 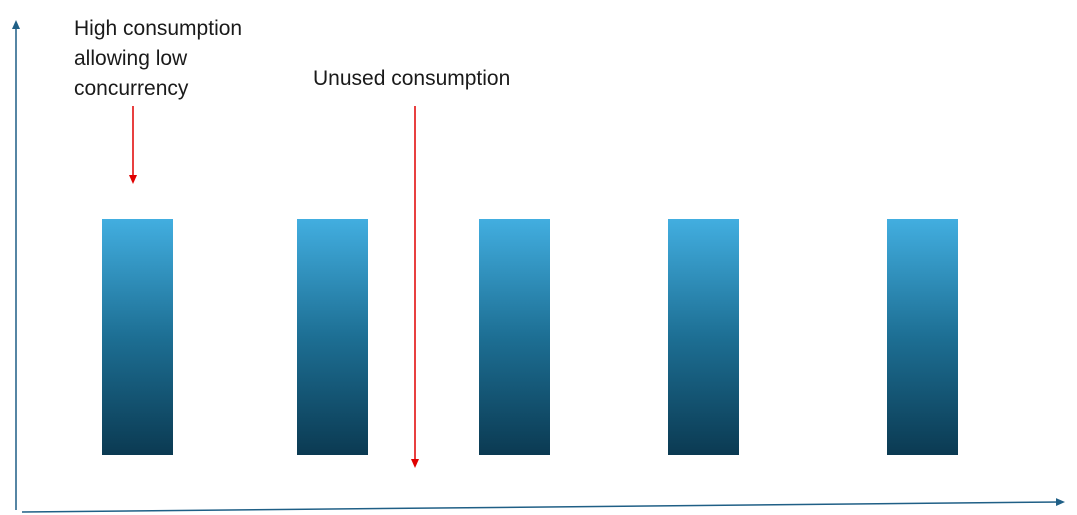 I want to click on x-axis, so click(x=543, y=505).